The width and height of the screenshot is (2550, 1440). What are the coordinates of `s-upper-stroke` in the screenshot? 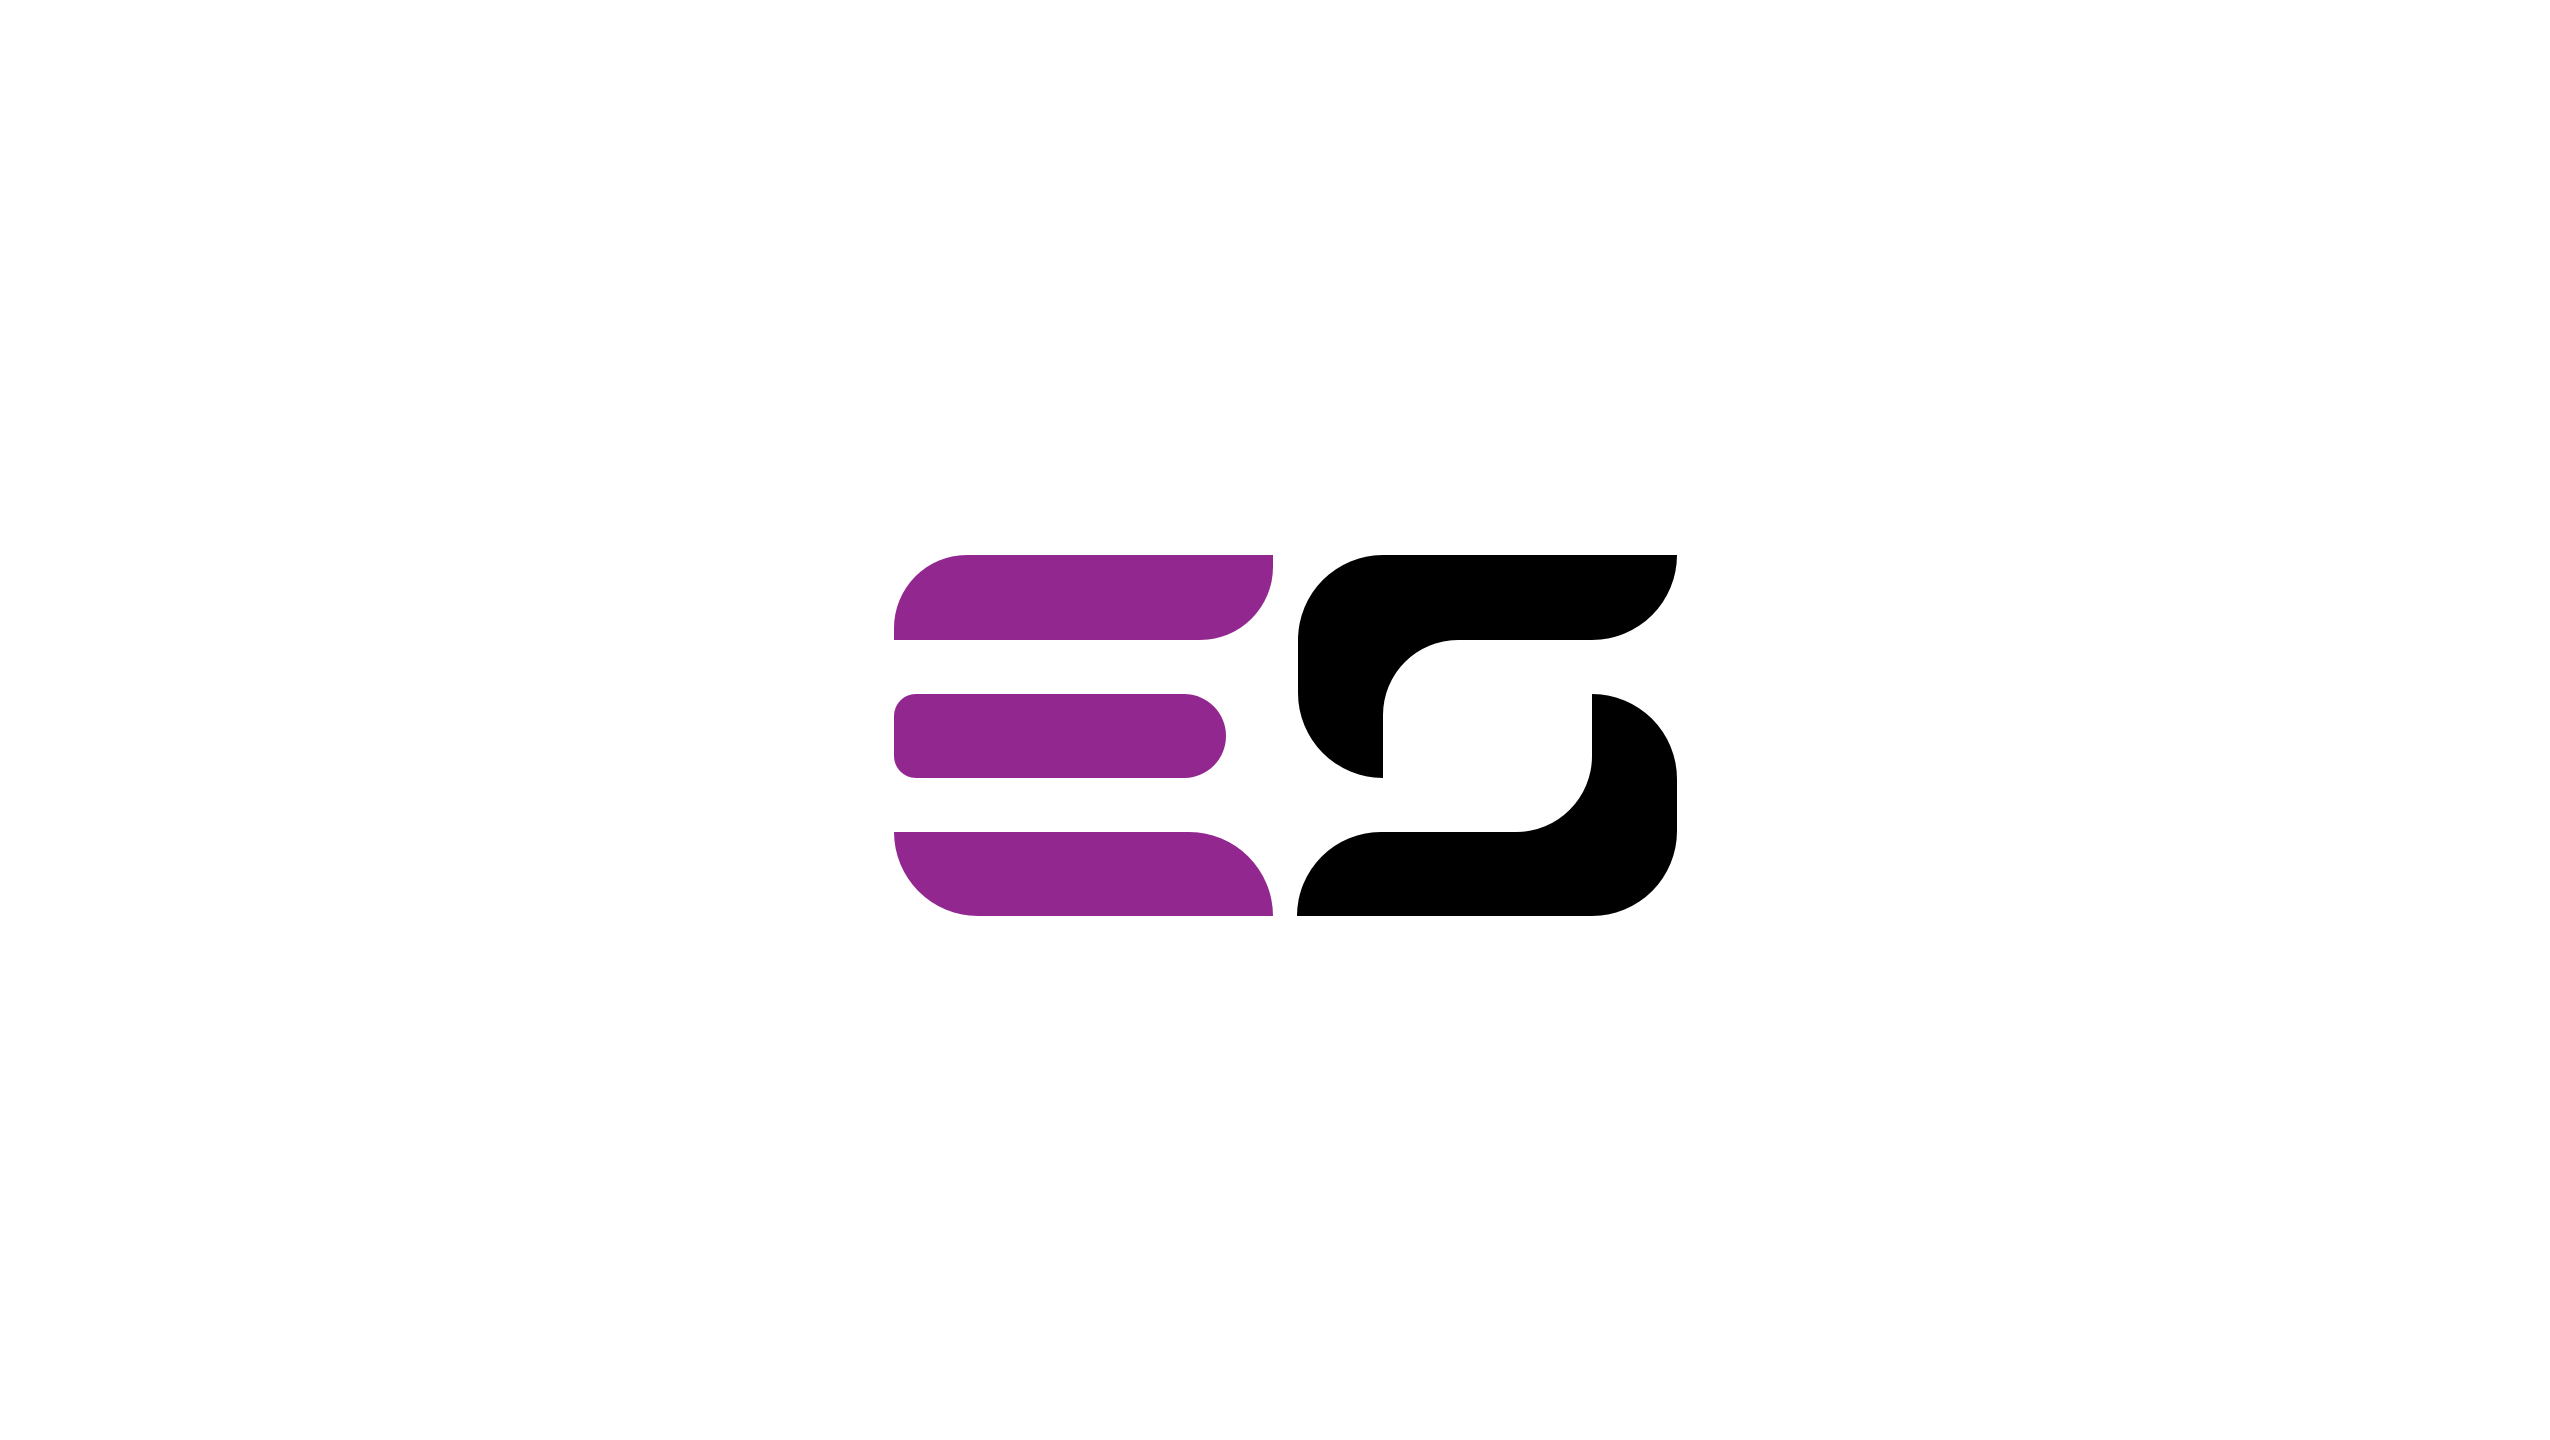 It's located at (1487, 666).